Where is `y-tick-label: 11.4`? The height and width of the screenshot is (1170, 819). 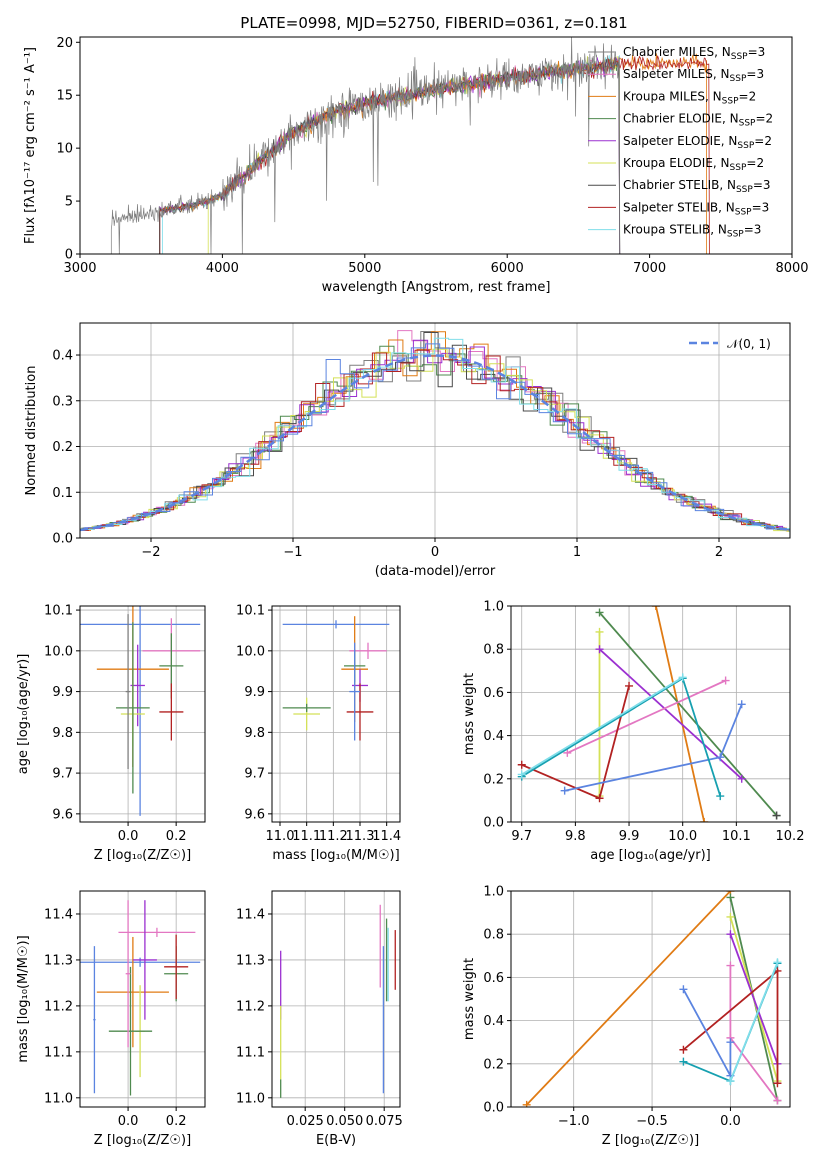 y-tick-label: 11.4 is located at coordinates (58, 914).